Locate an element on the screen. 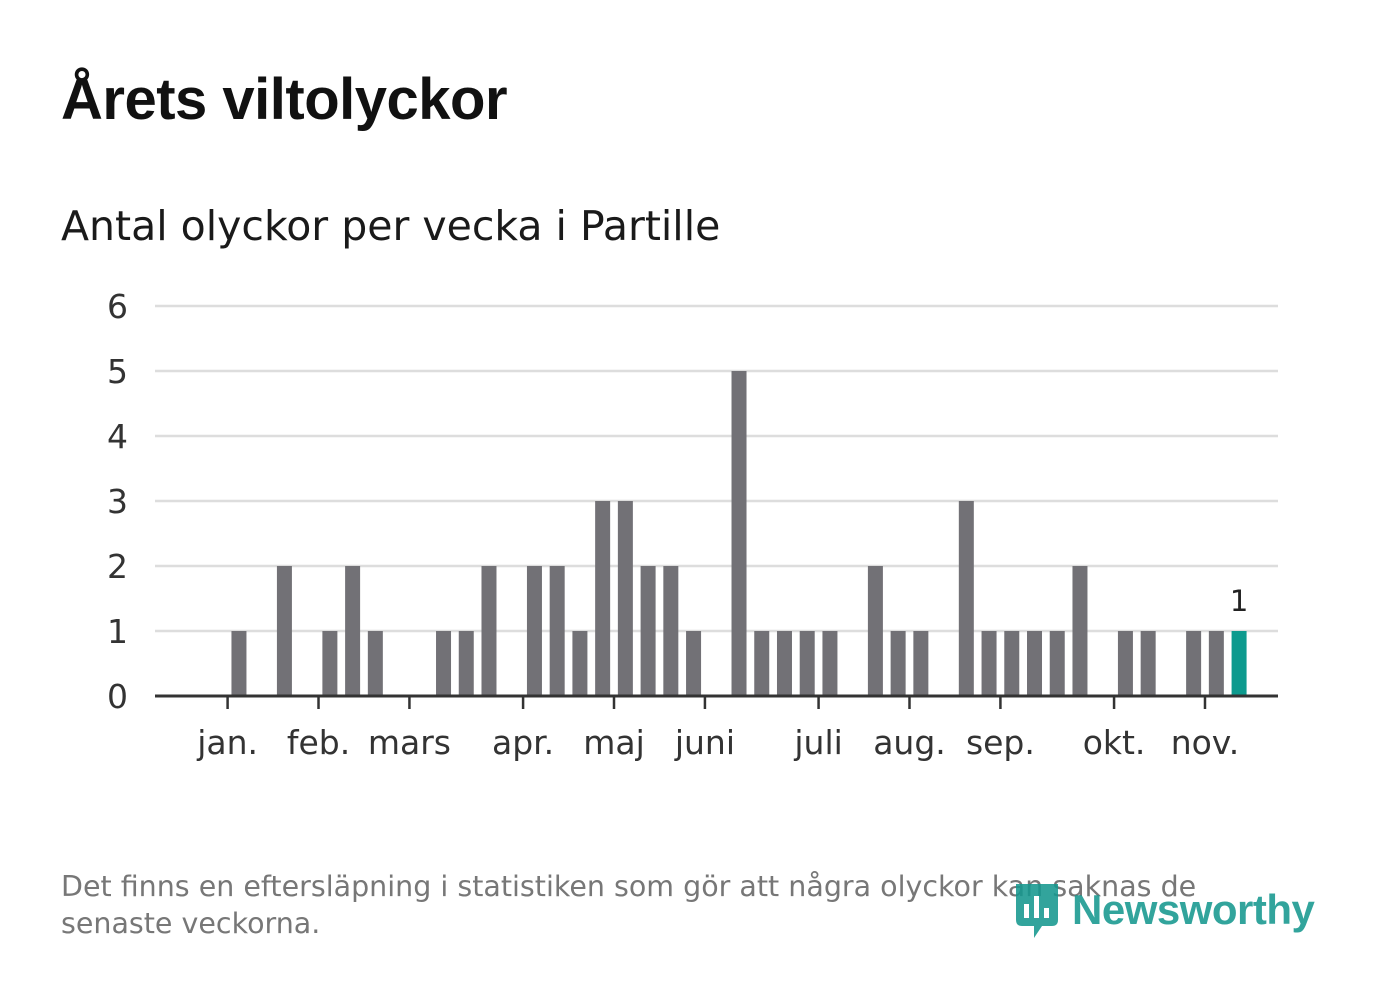 The height and width of the screenshot is (999, 1382). x-tick-label: juni is located at coordinates (704, 742).